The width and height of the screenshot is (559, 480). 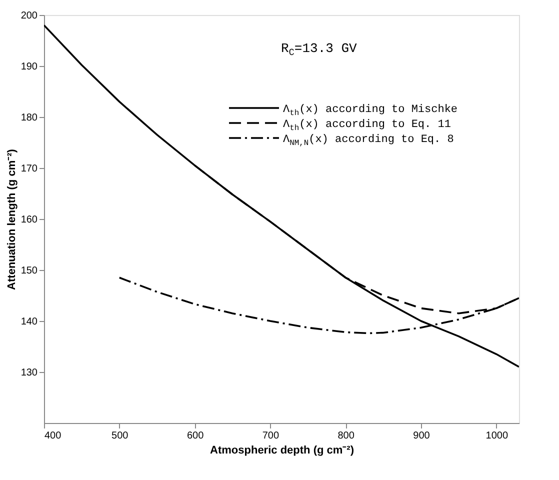 What do you see at coordinates (120, 436) in the screenshot?
I see `x-tick-label: 500` at bounding box center [120, 436].